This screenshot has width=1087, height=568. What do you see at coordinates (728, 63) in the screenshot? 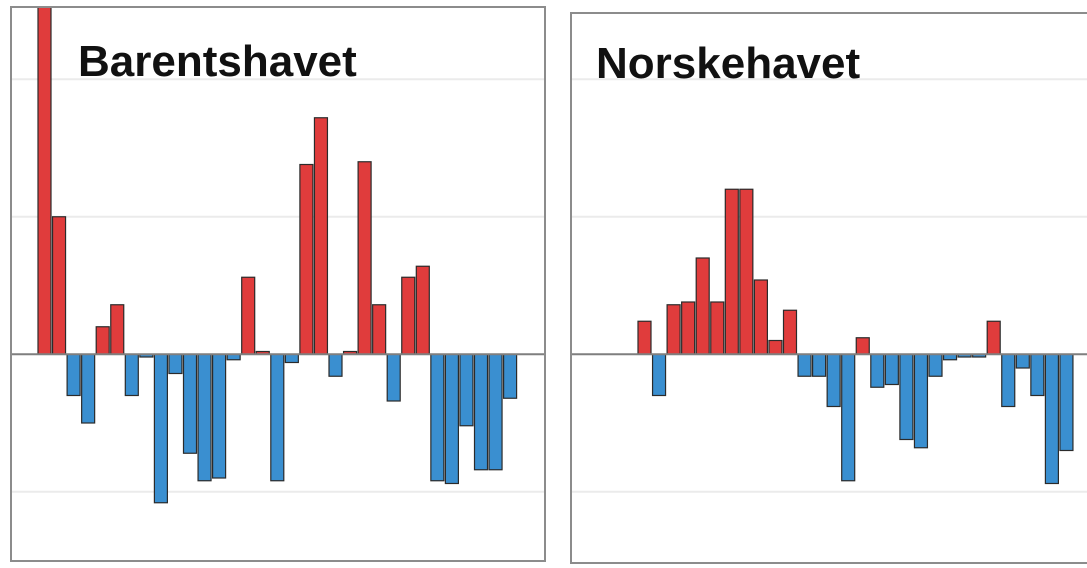
I see `chart-title: Norskehavet` at bounding box center [728, 63].